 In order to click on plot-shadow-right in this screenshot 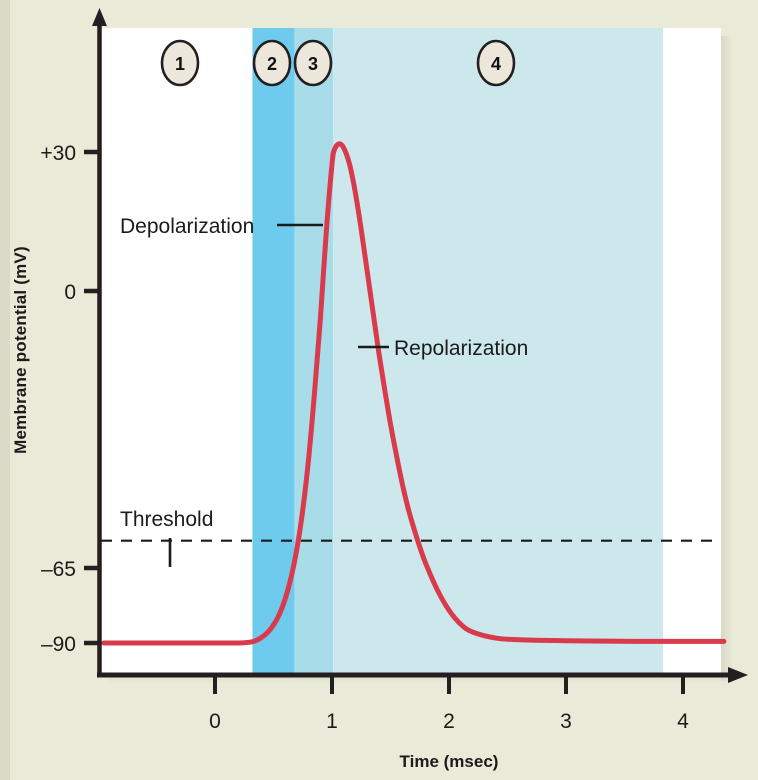, I will do `click(727, 358)`.